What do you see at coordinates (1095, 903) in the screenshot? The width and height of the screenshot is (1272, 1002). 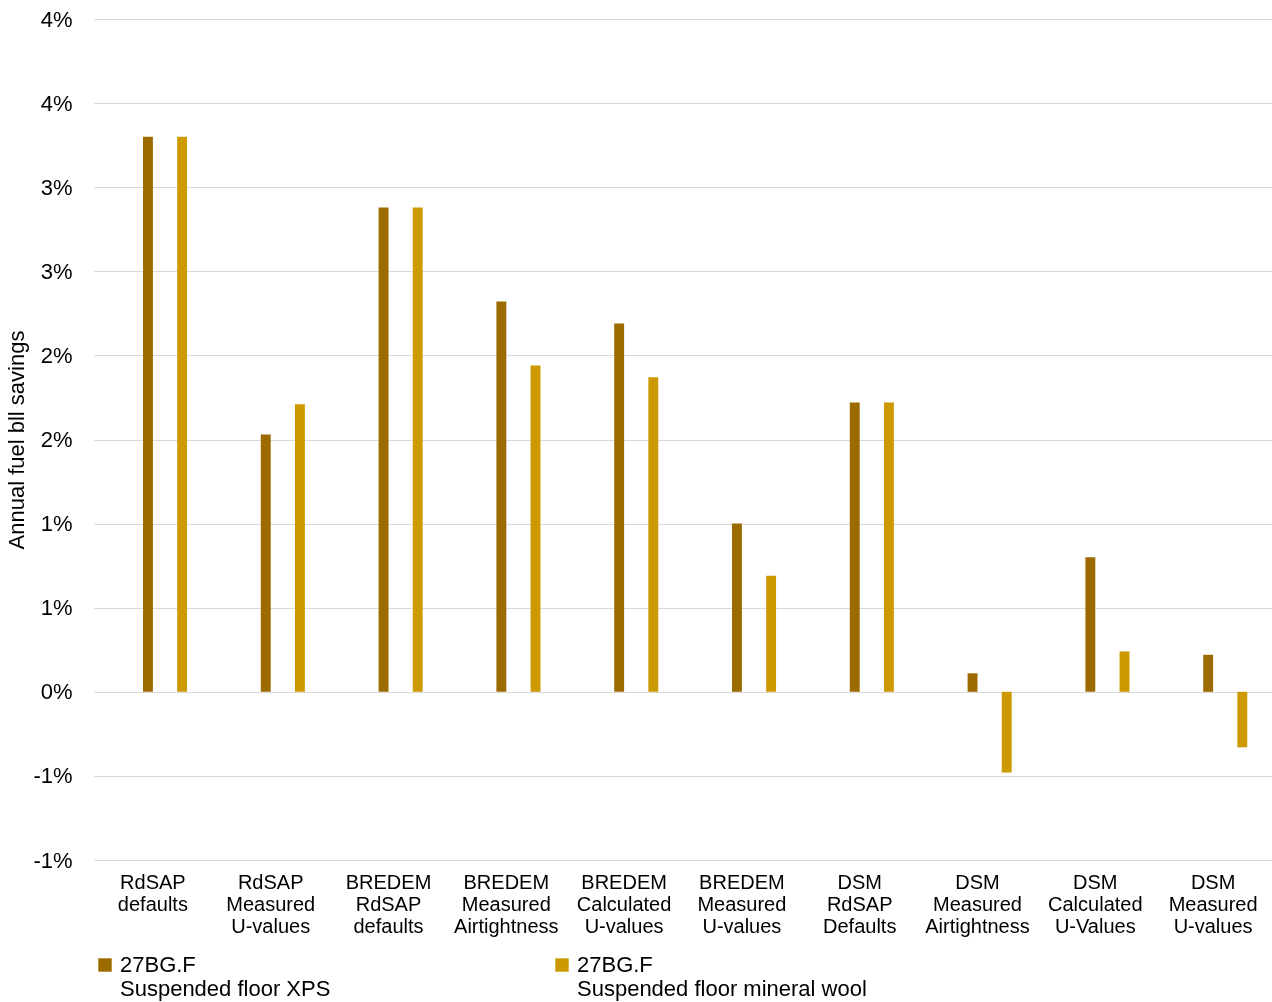 I see `x-tick-label: DSM Calculated U-Values` at bounding box center [1095, 903].